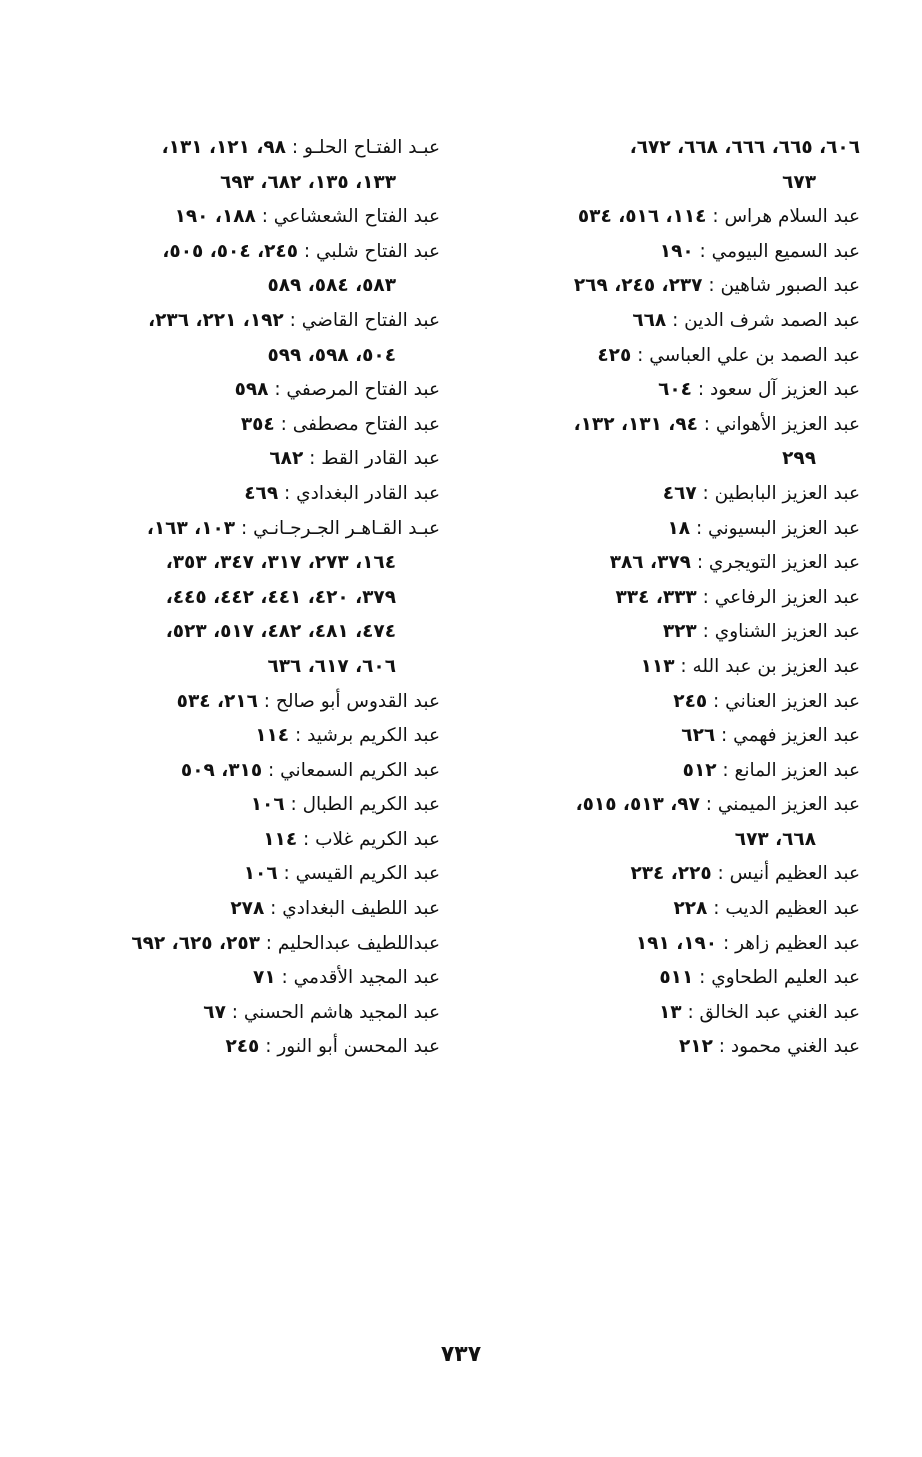 The height and width of the screenshot is (1457, 922). Describe the element at coordinates (332, 1012) in the screenshot. I see `entry-name: عبد المجيد هاشم الحسني :` at that location.